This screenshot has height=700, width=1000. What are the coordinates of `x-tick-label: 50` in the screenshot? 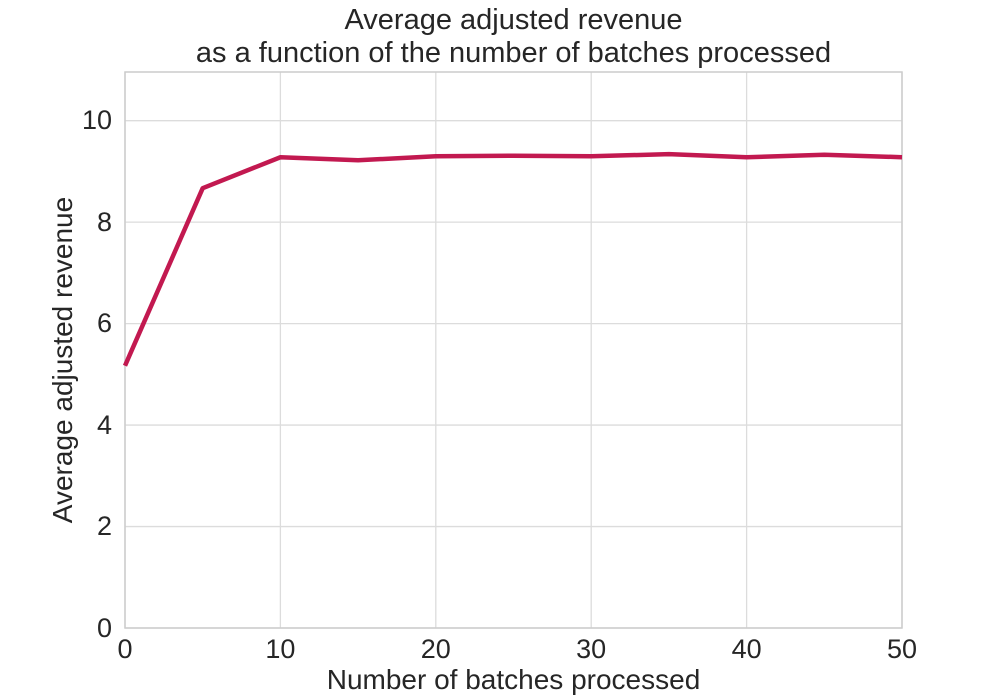 It's located at (902, 649).